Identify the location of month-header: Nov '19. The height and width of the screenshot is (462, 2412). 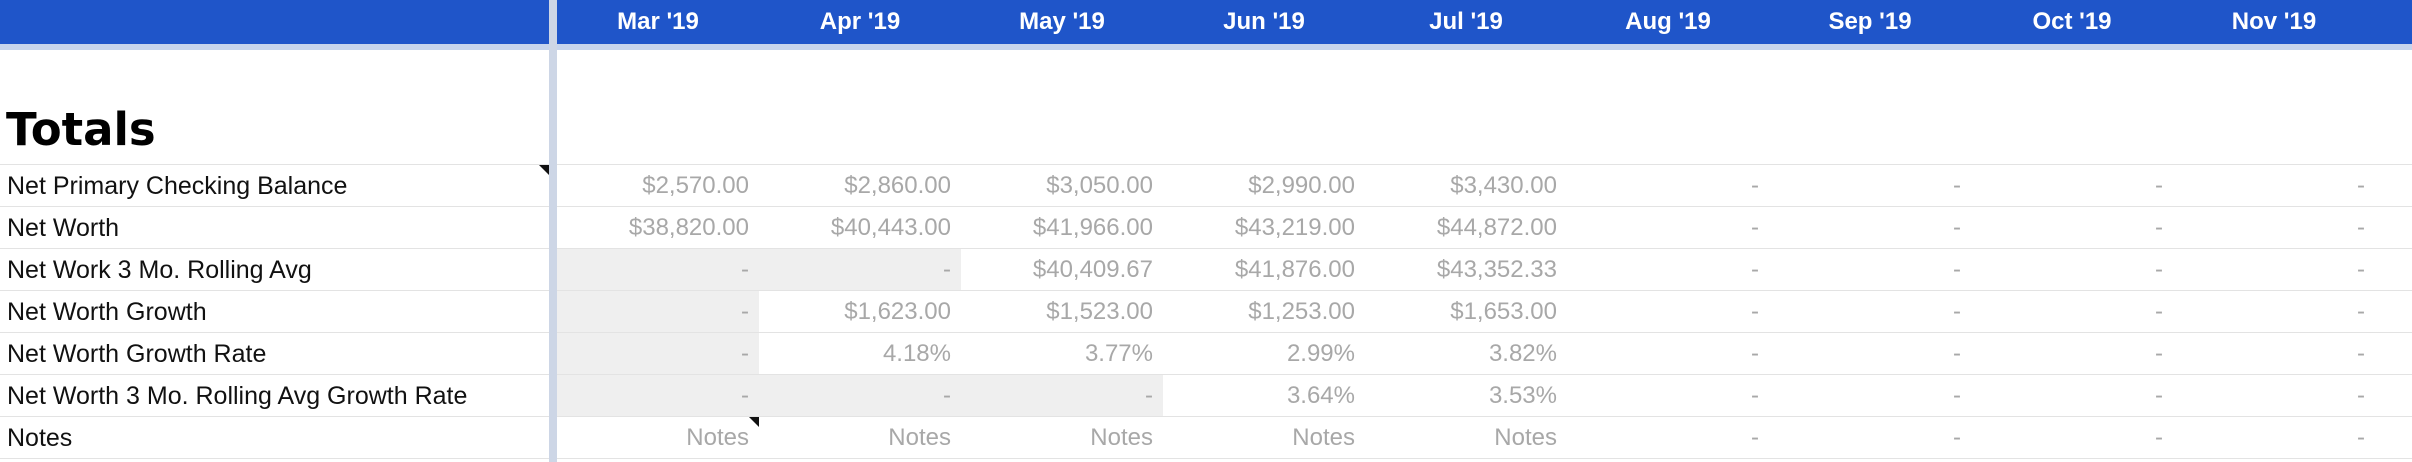
(2274, 21).